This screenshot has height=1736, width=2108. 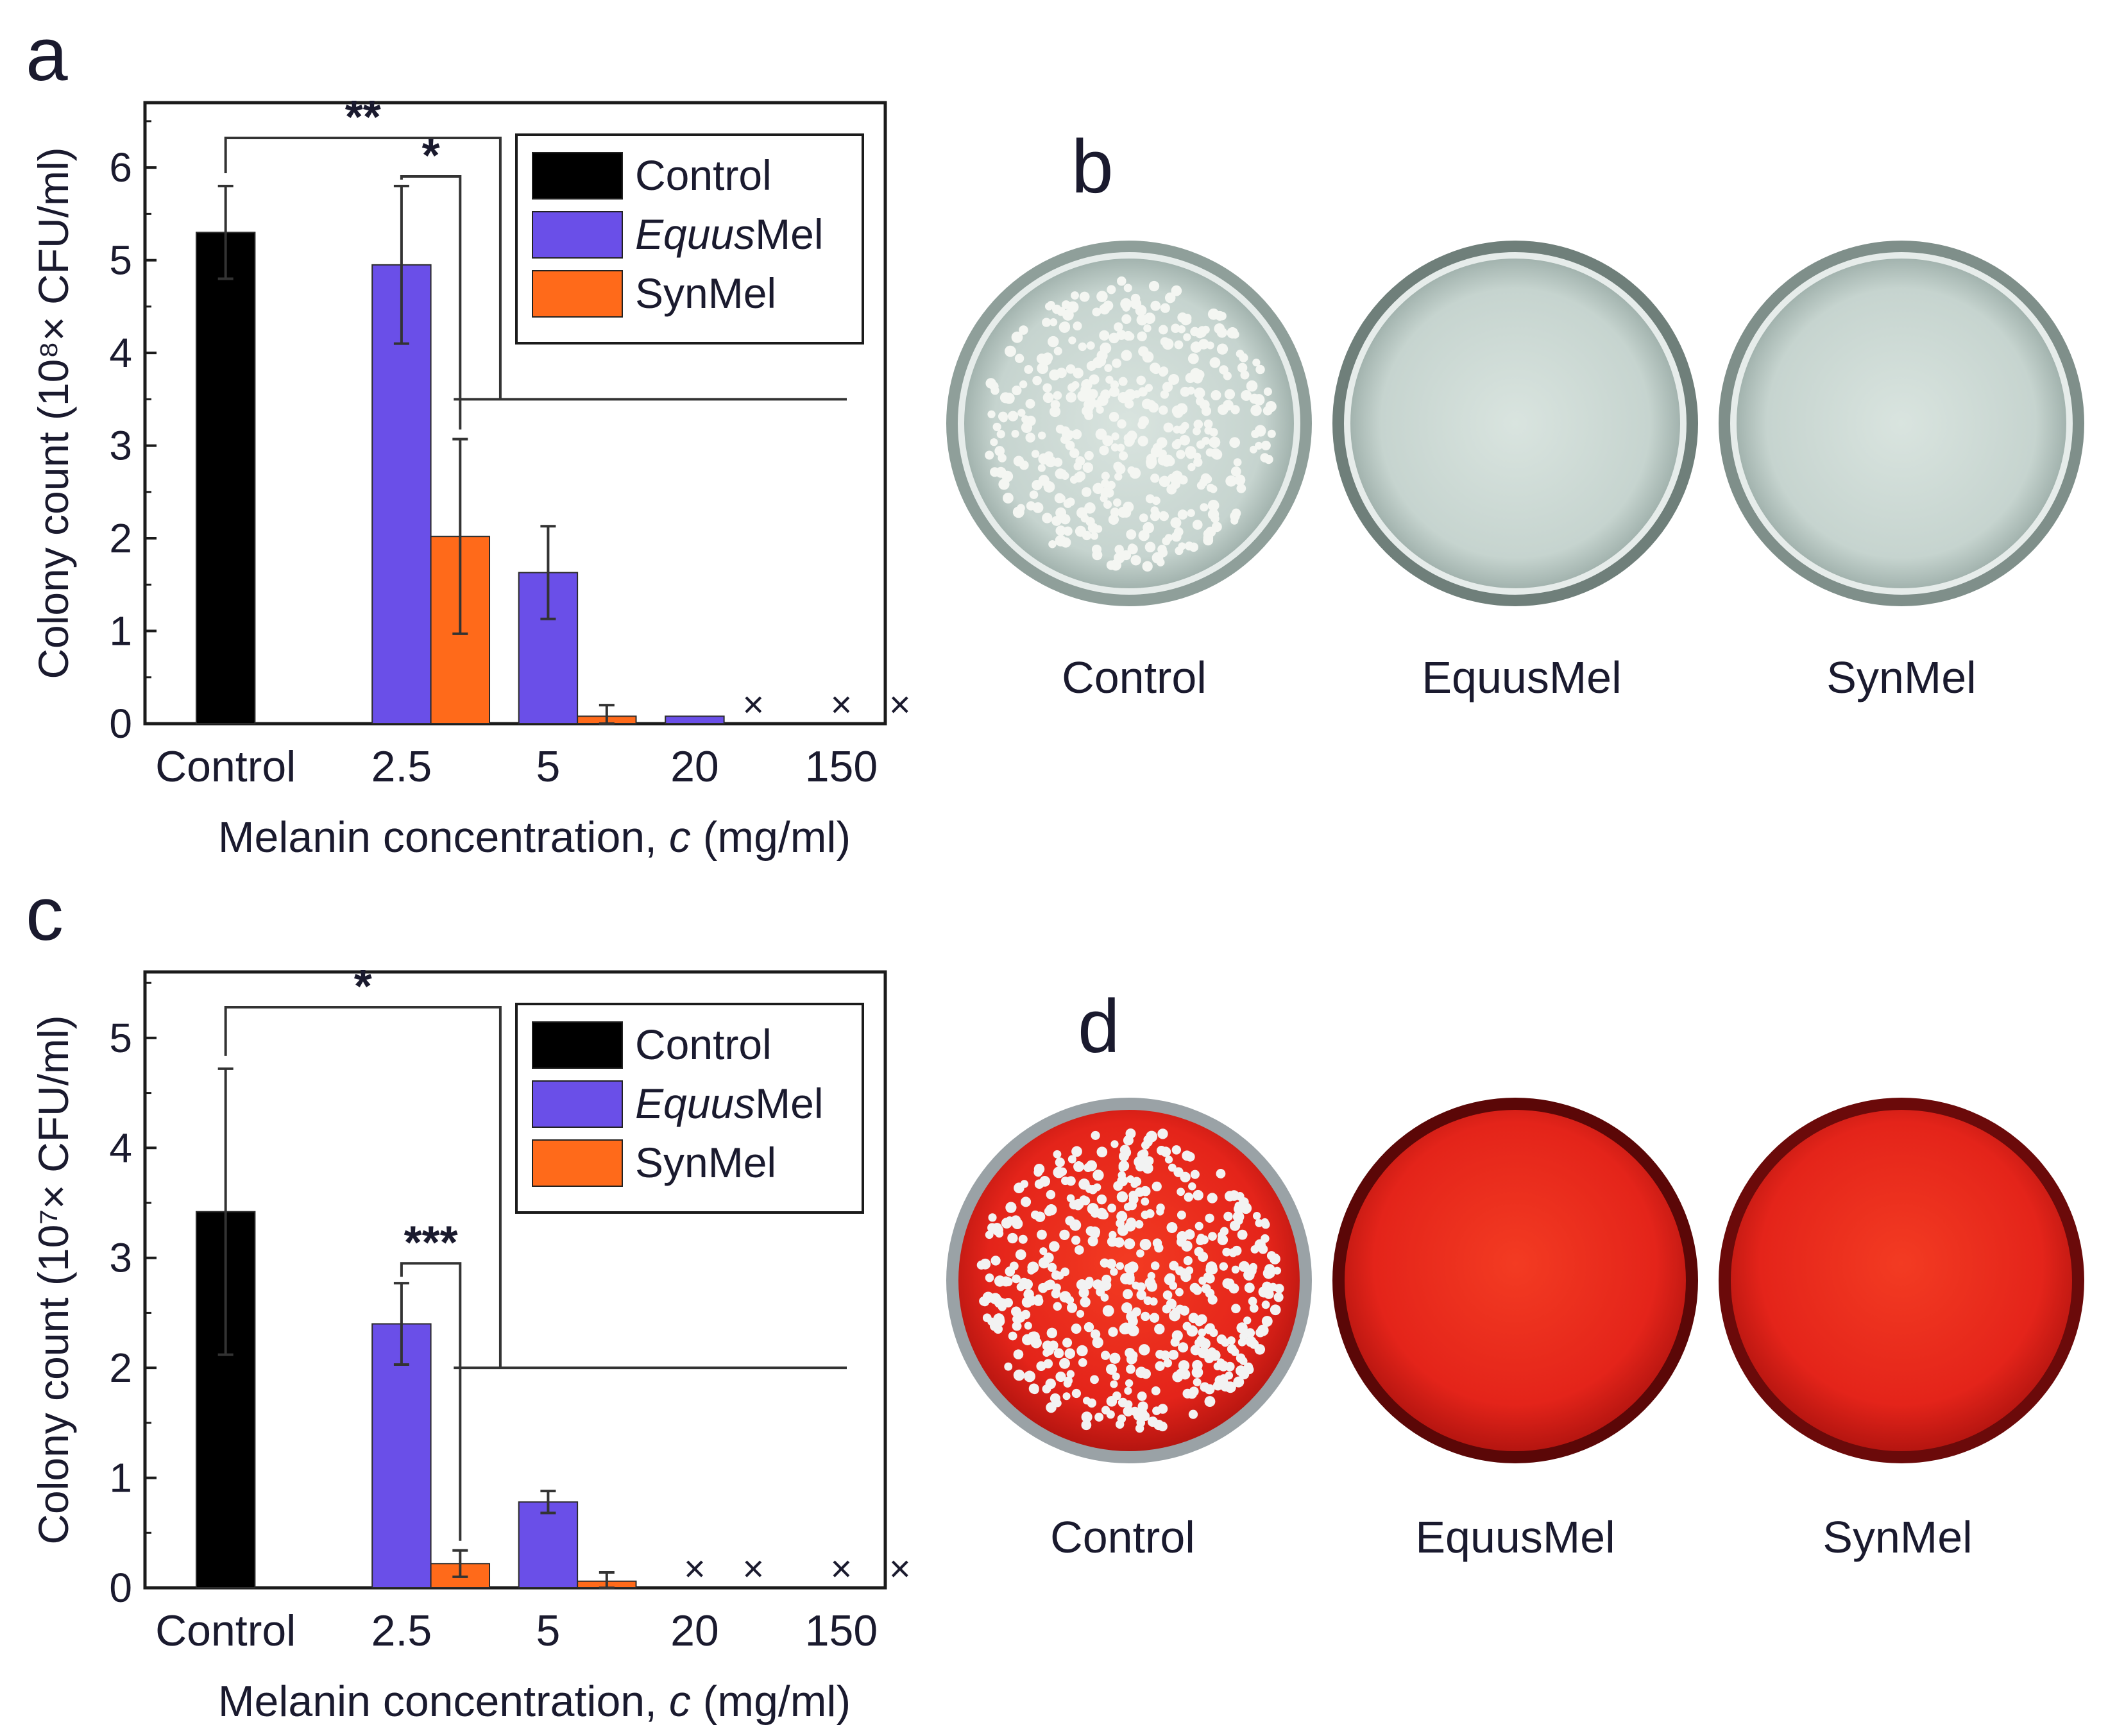 I want to click on significance-bracket, so click(x=431, y=302).